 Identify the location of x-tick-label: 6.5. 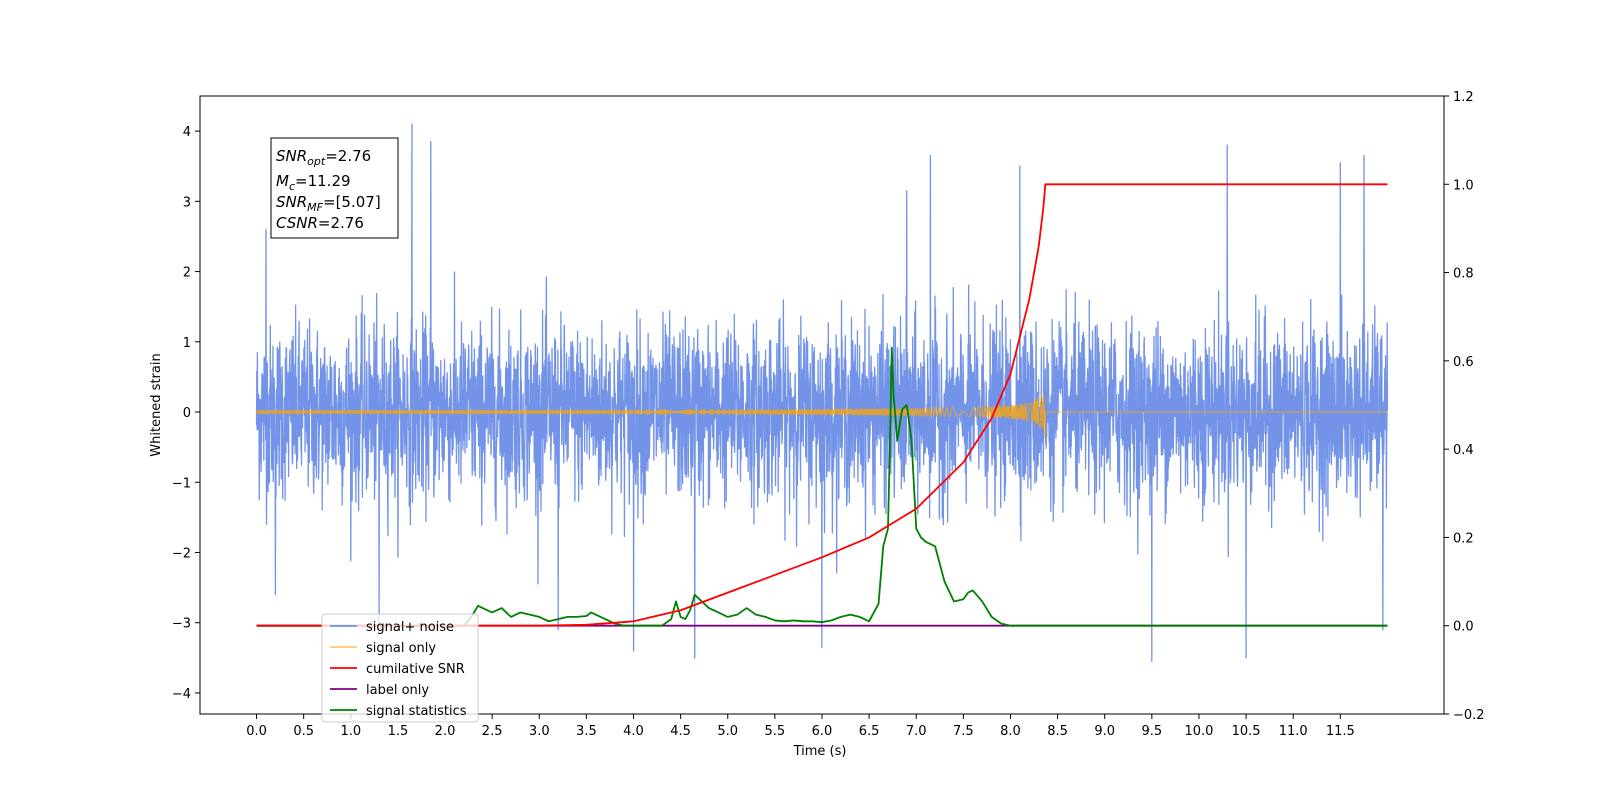
(869, 731).